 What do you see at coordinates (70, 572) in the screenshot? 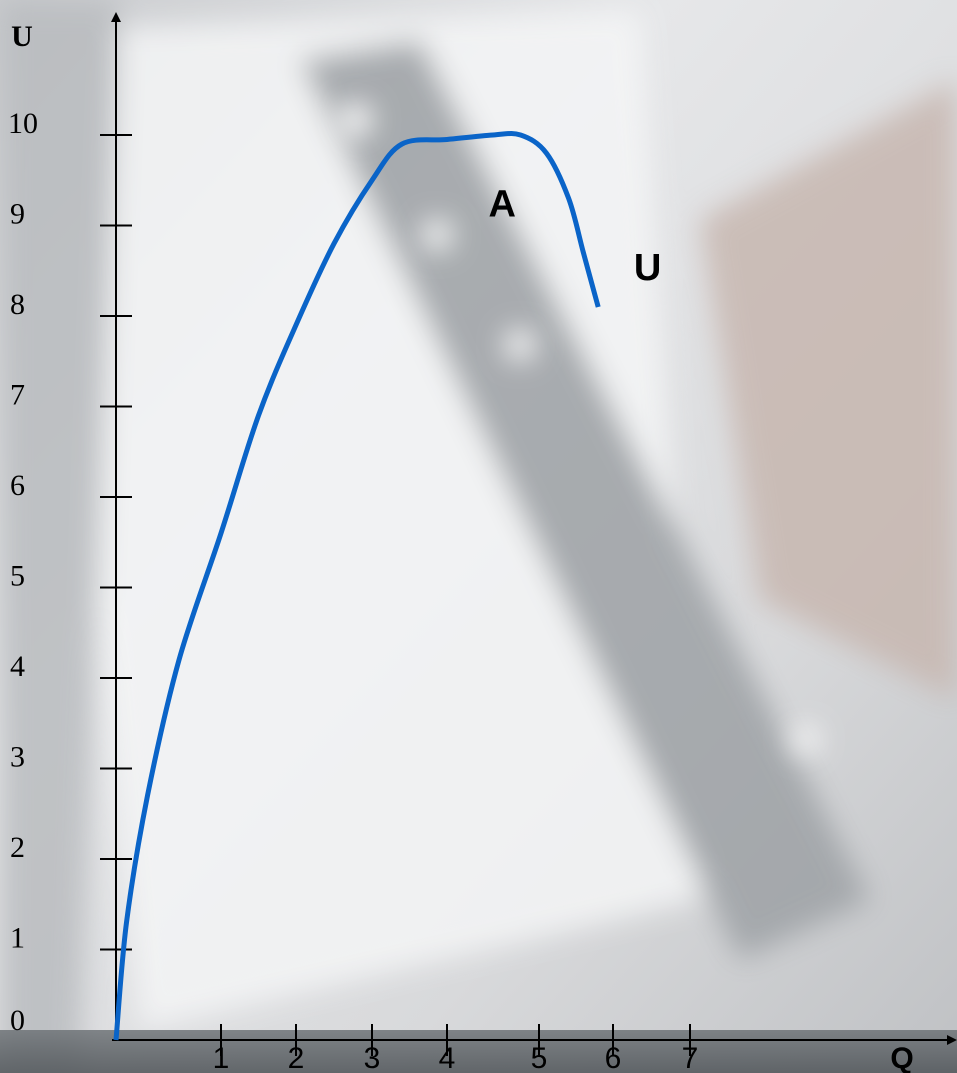
I see `y-axis-ticks: 0 1 2 3 4 5 6 7 8 9 10` at bounding box center [70, 572].